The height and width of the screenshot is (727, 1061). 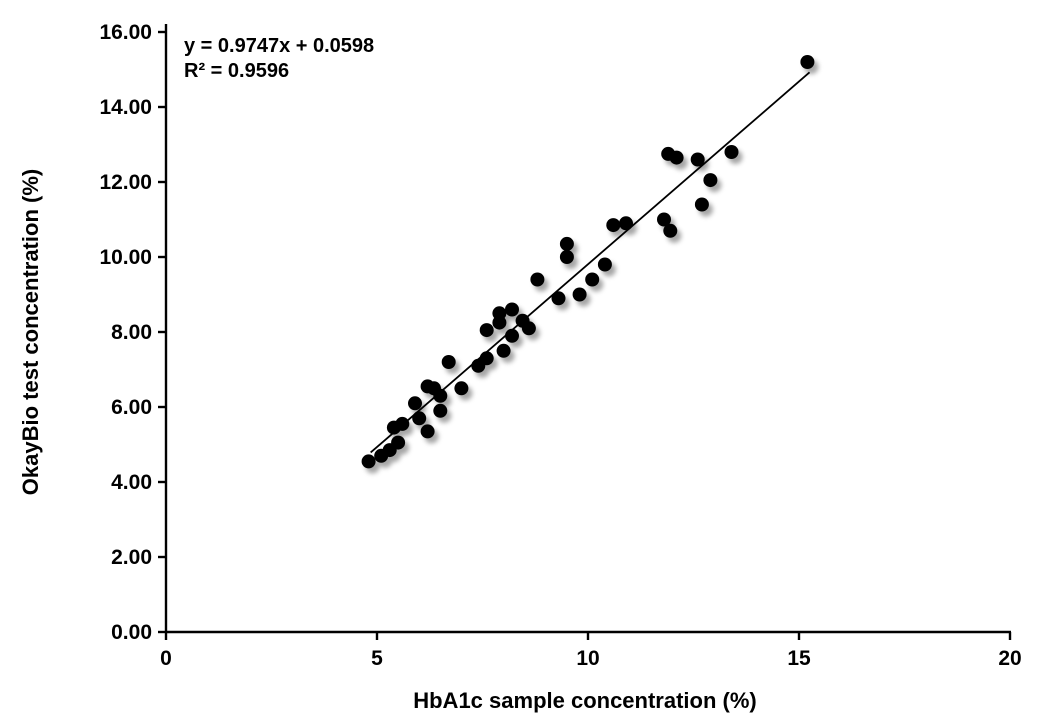 I want to click on x-axis-title: HbA1c sample concentration (%), so click(x=585, y=700).